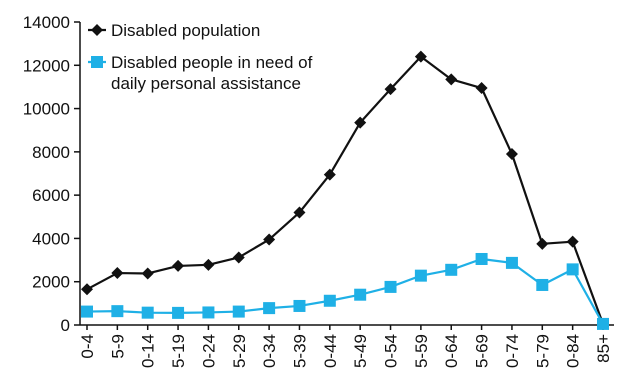 The height and width of the screenshot is (372, 619). What do you see at coordinates (299, 351) in the screenshot?
I see `x-tick-label: 5-39` at bounding box center [299, 351].